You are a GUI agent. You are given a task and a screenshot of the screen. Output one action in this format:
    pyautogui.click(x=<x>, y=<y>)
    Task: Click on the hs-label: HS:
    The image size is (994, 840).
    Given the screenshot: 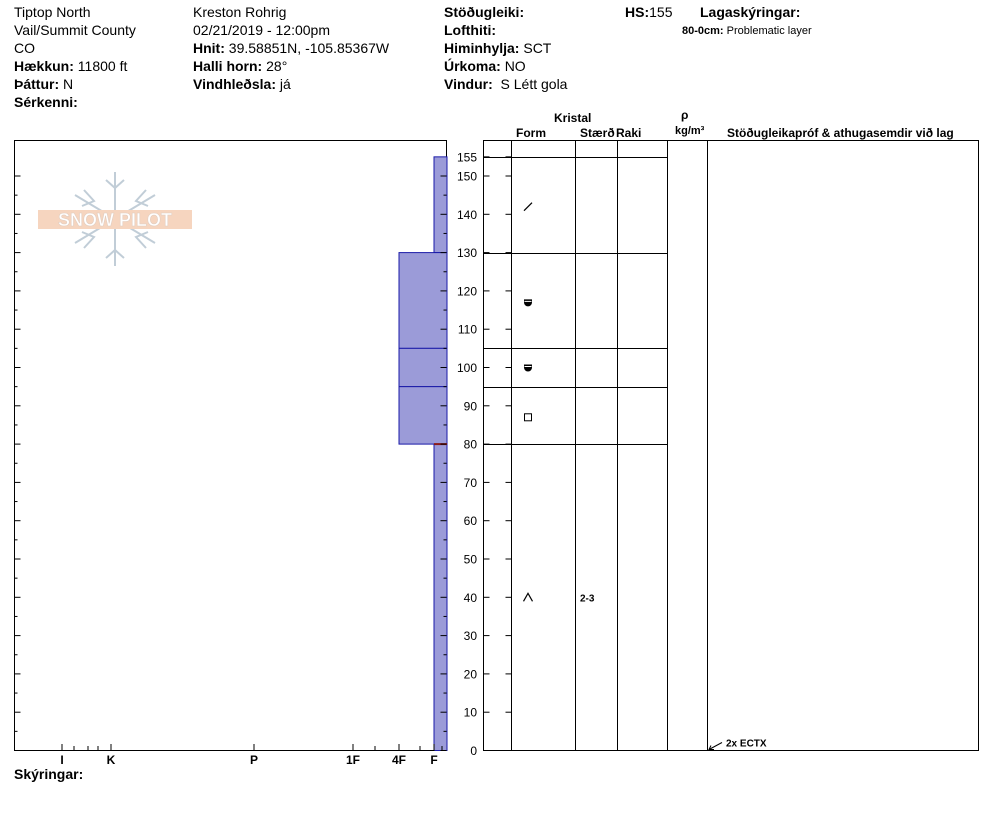 What is the action you would take?
    pyautogui.click(x=637, y=12)
    